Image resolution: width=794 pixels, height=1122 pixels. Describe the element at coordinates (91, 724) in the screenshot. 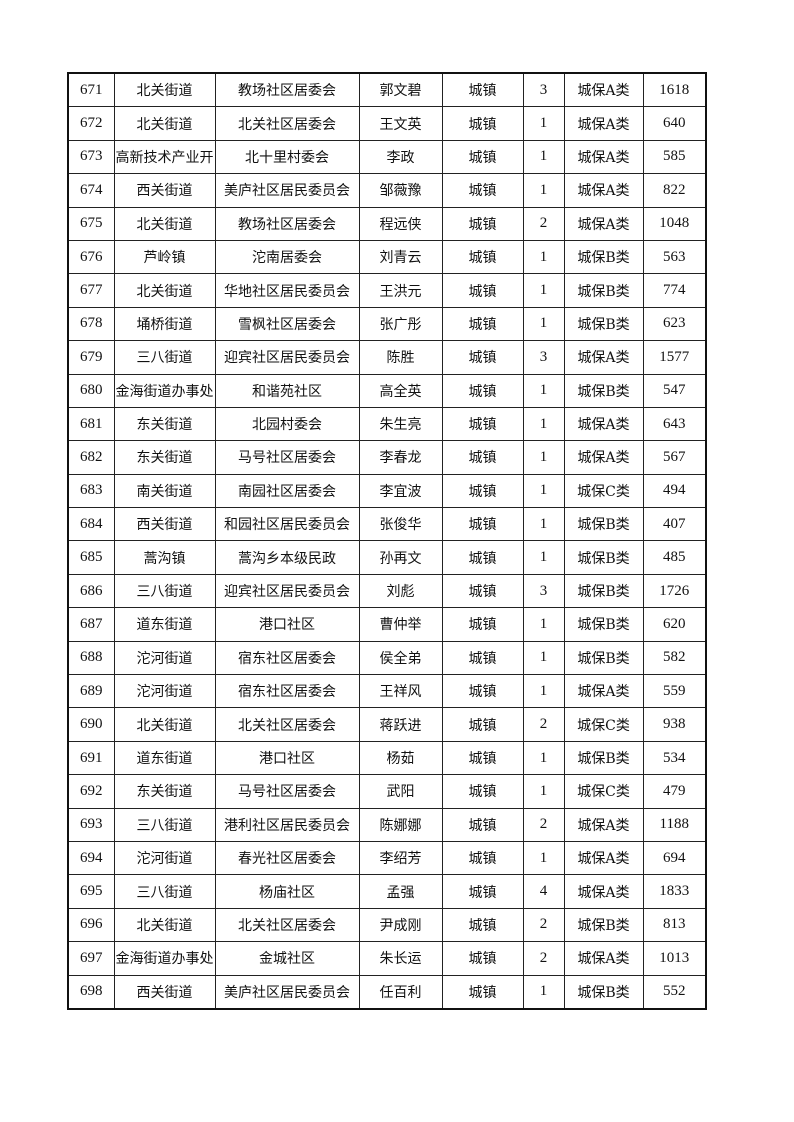

I see `row-number-cell: 690` at that location.